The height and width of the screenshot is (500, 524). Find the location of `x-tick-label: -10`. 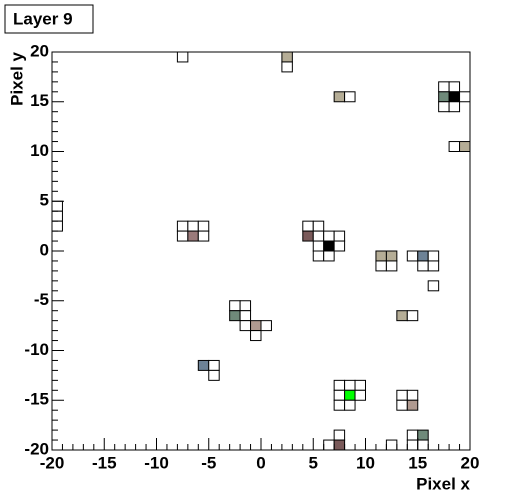

x-tick-label: -10 is located at coordinates (156, 462).